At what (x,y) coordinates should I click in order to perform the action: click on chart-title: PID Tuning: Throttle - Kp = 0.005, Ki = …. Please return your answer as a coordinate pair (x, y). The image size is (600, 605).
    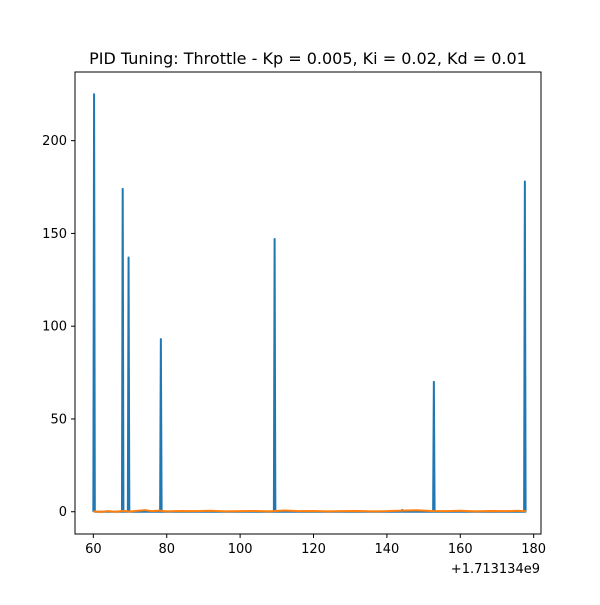
    Looking at the image, I should click on (308, 58).